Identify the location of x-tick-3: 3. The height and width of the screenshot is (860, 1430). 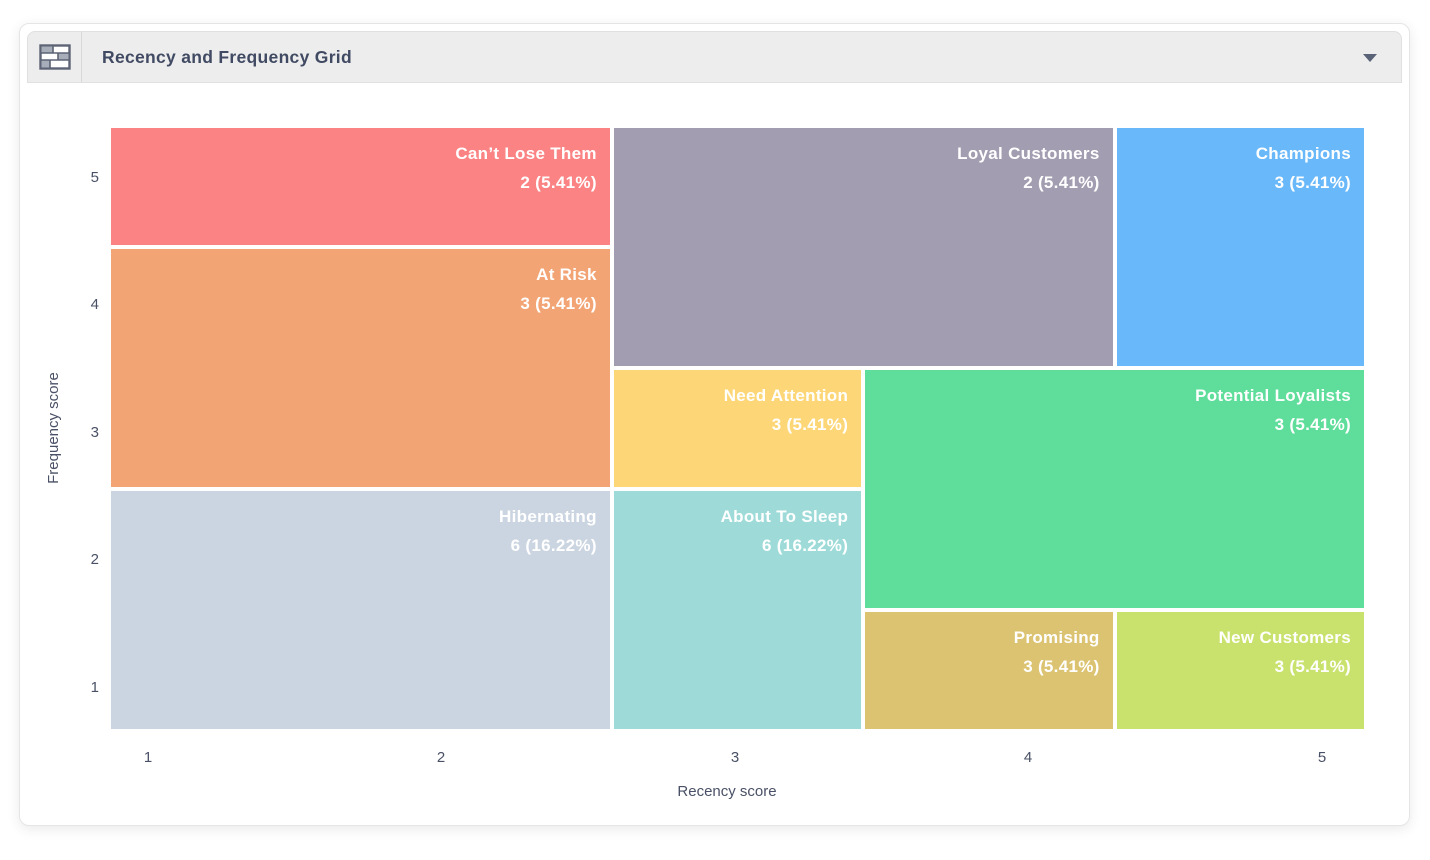
(735, 757).